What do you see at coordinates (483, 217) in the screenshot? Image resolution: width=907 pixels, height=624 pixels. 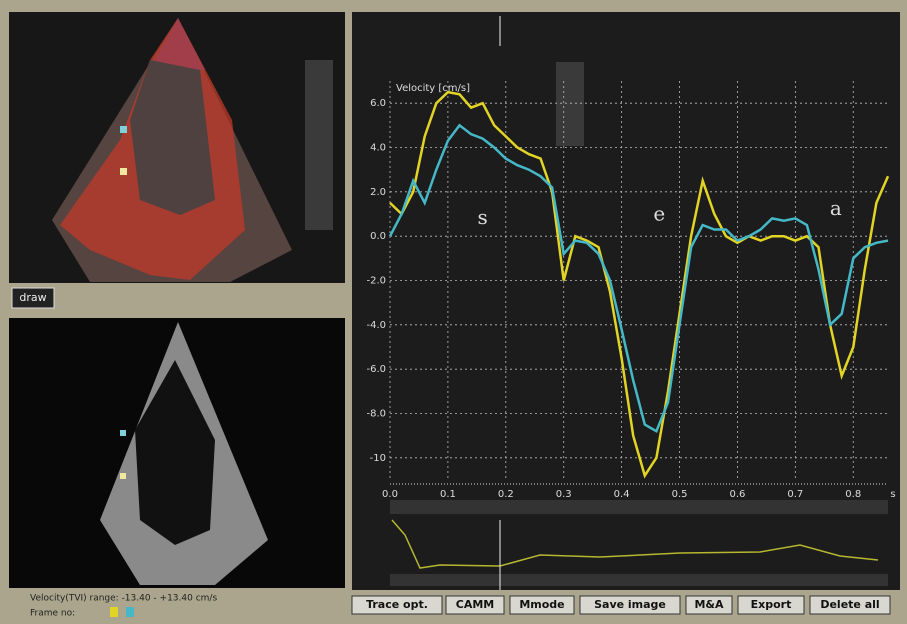 I see `annotation: s` at bounding box center [483, 217].